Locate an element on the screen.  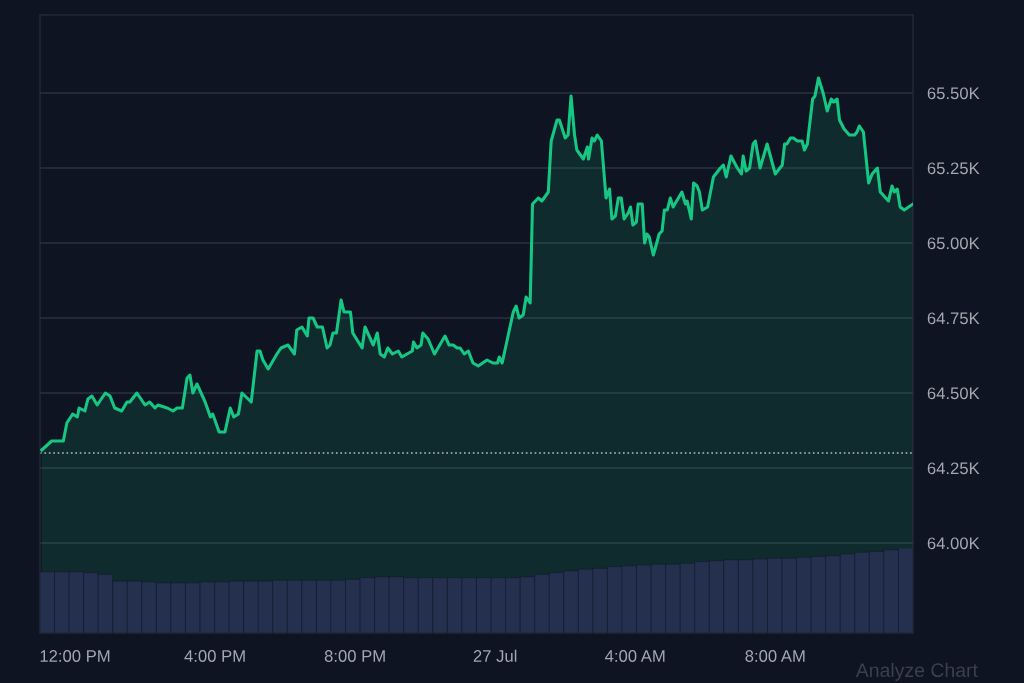
y-tick-label: 64.25K is located at coordinates (953, 468).